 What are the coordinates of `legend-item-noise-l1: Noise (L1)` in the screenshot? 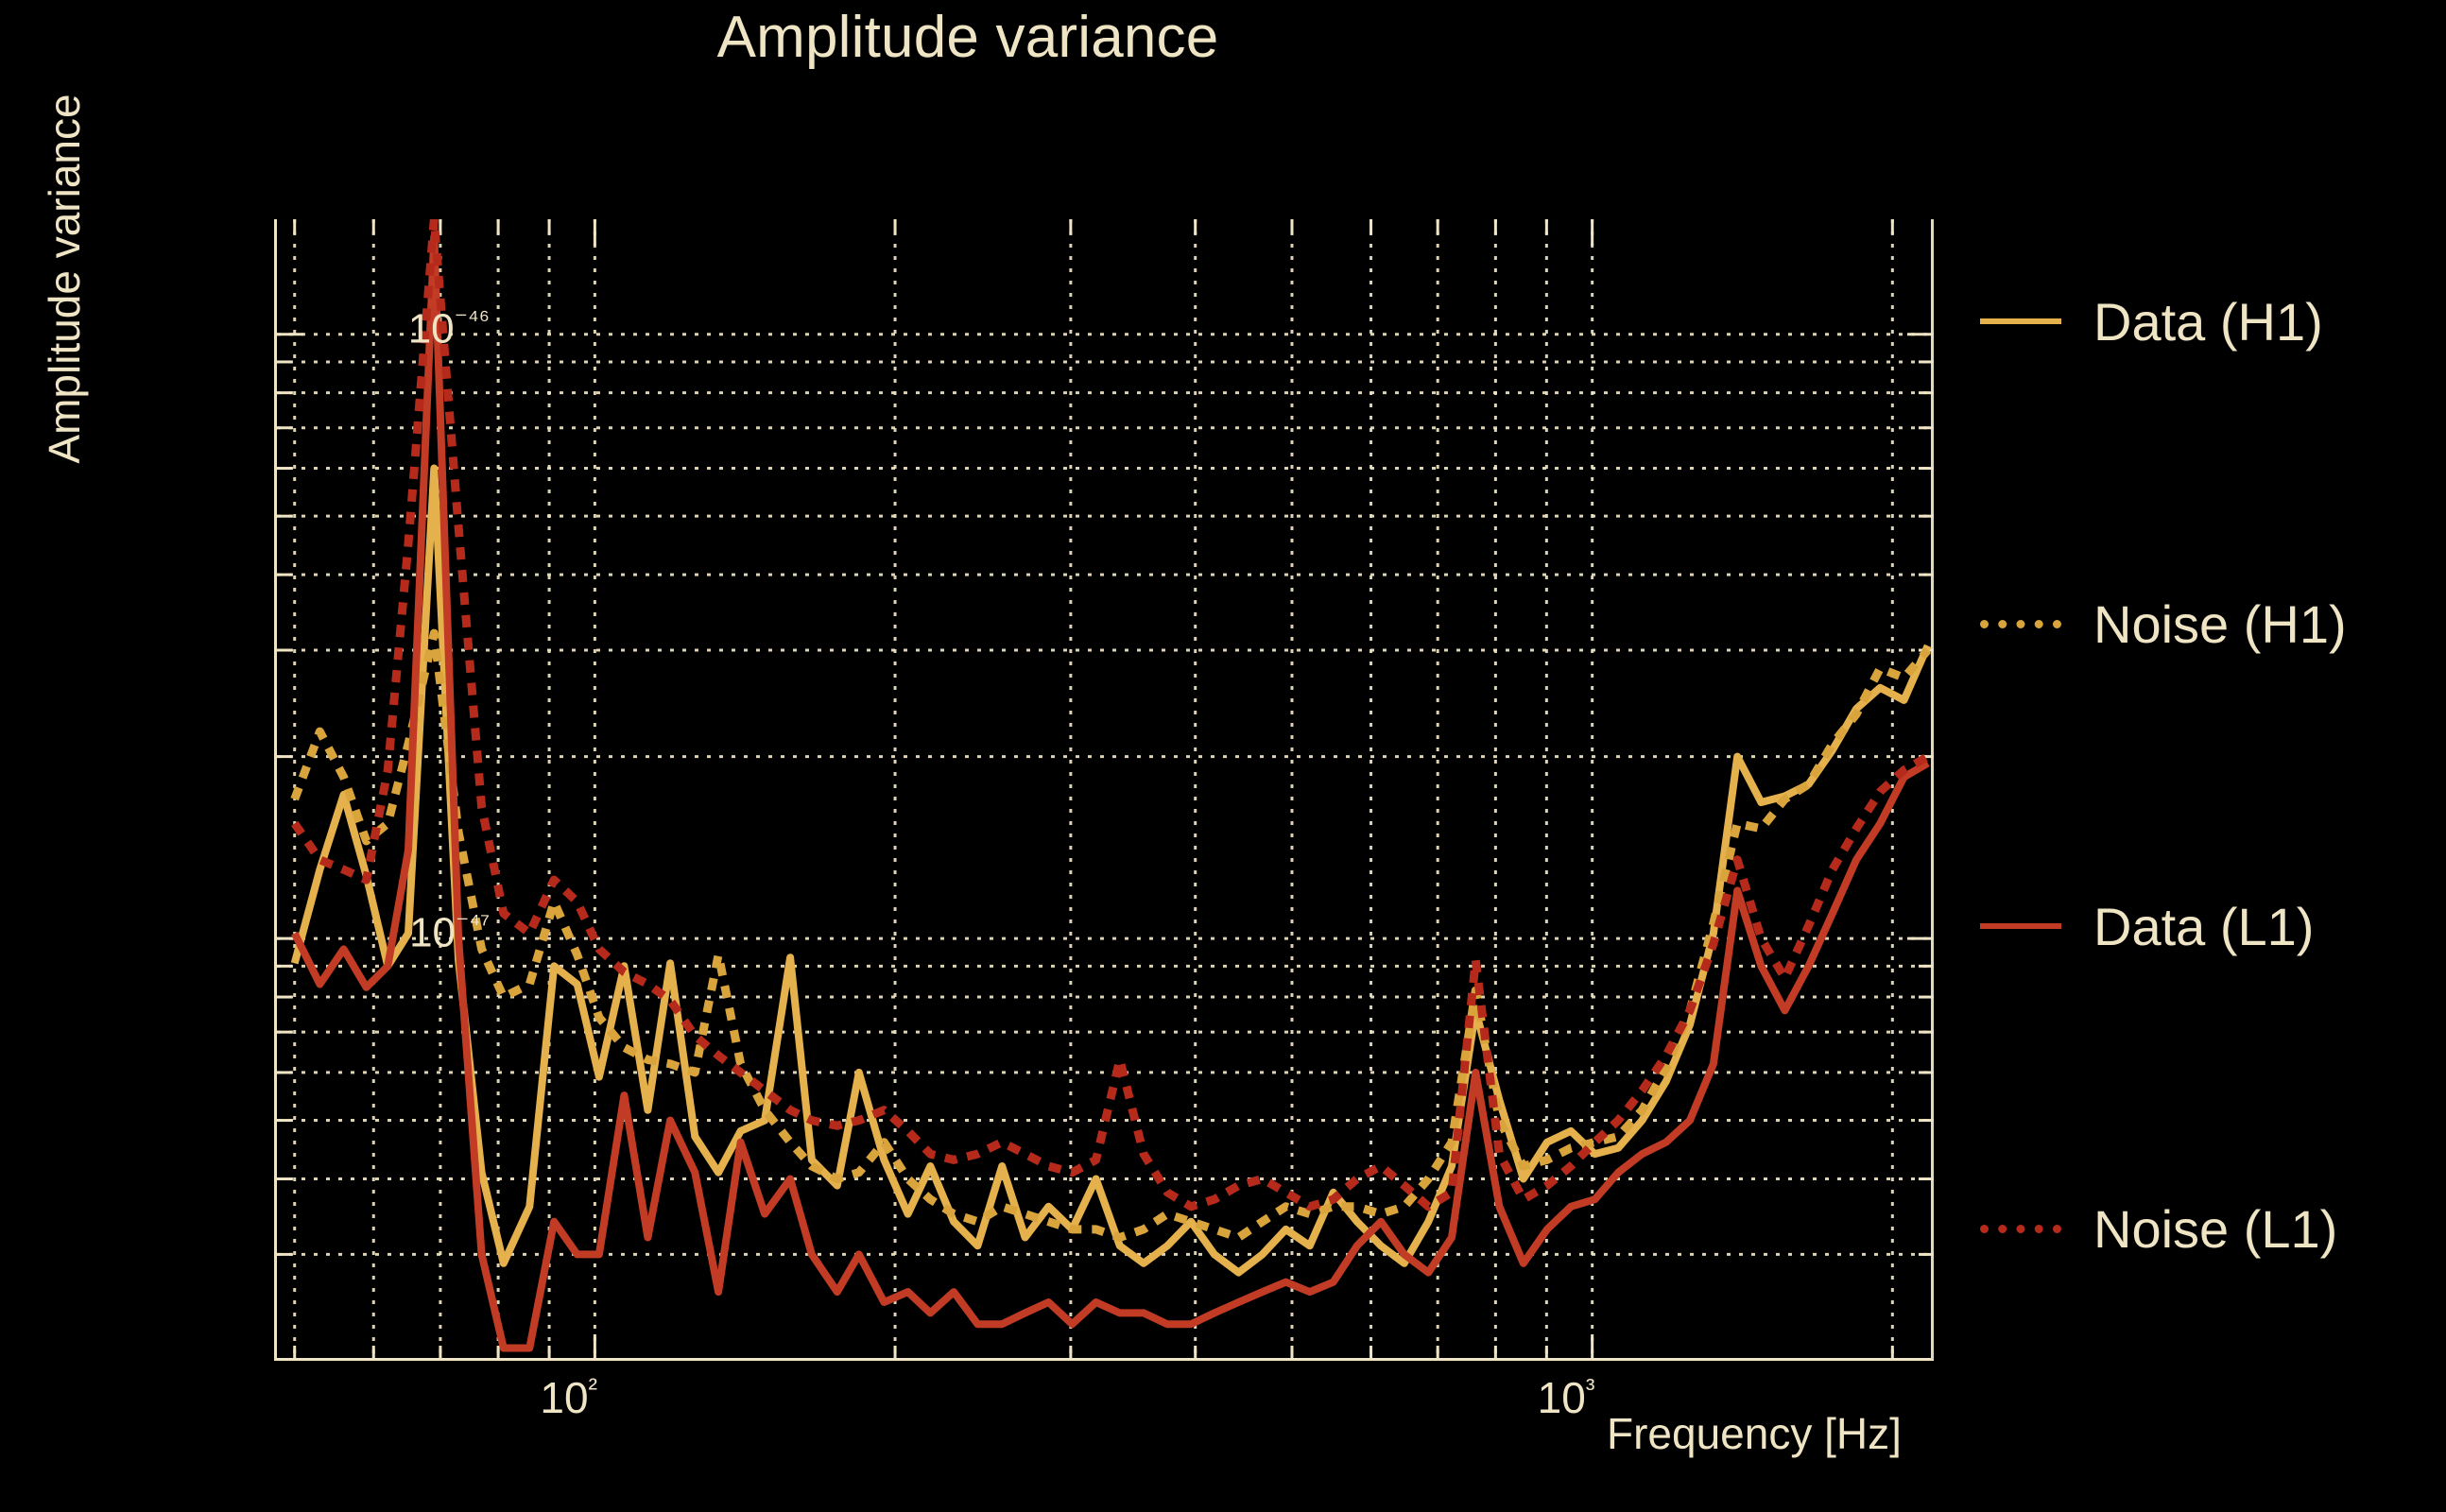 It's located at (2202, 1228).